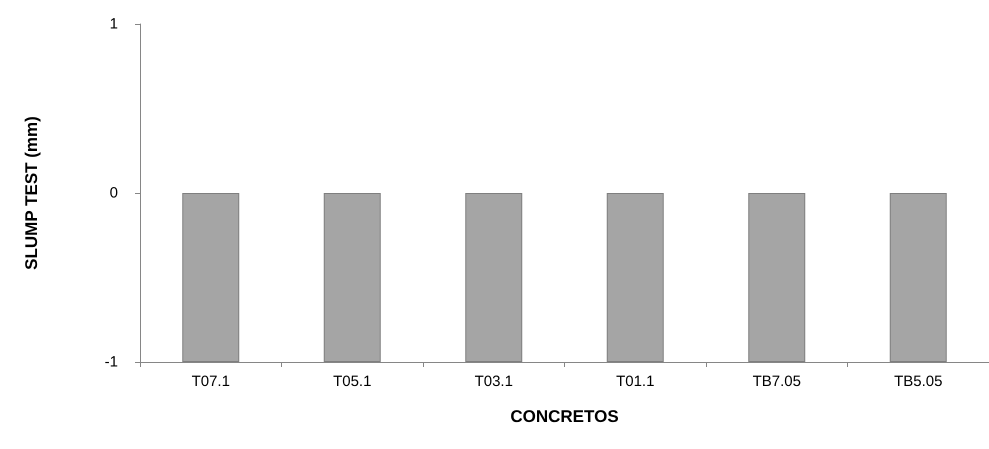 The width and height of the screenshot is (989, 449). What do you see at coordinates (111, 362) in the screenshot?
I see `y-tick-label: -1` at bounding box center [111, 362].